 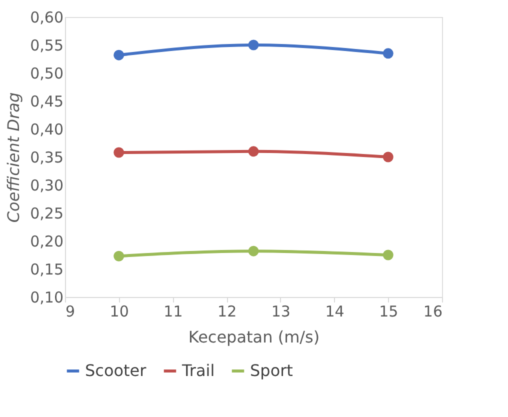 I want to click on y-tick-label: 0,25, so click(x=47, y=213).